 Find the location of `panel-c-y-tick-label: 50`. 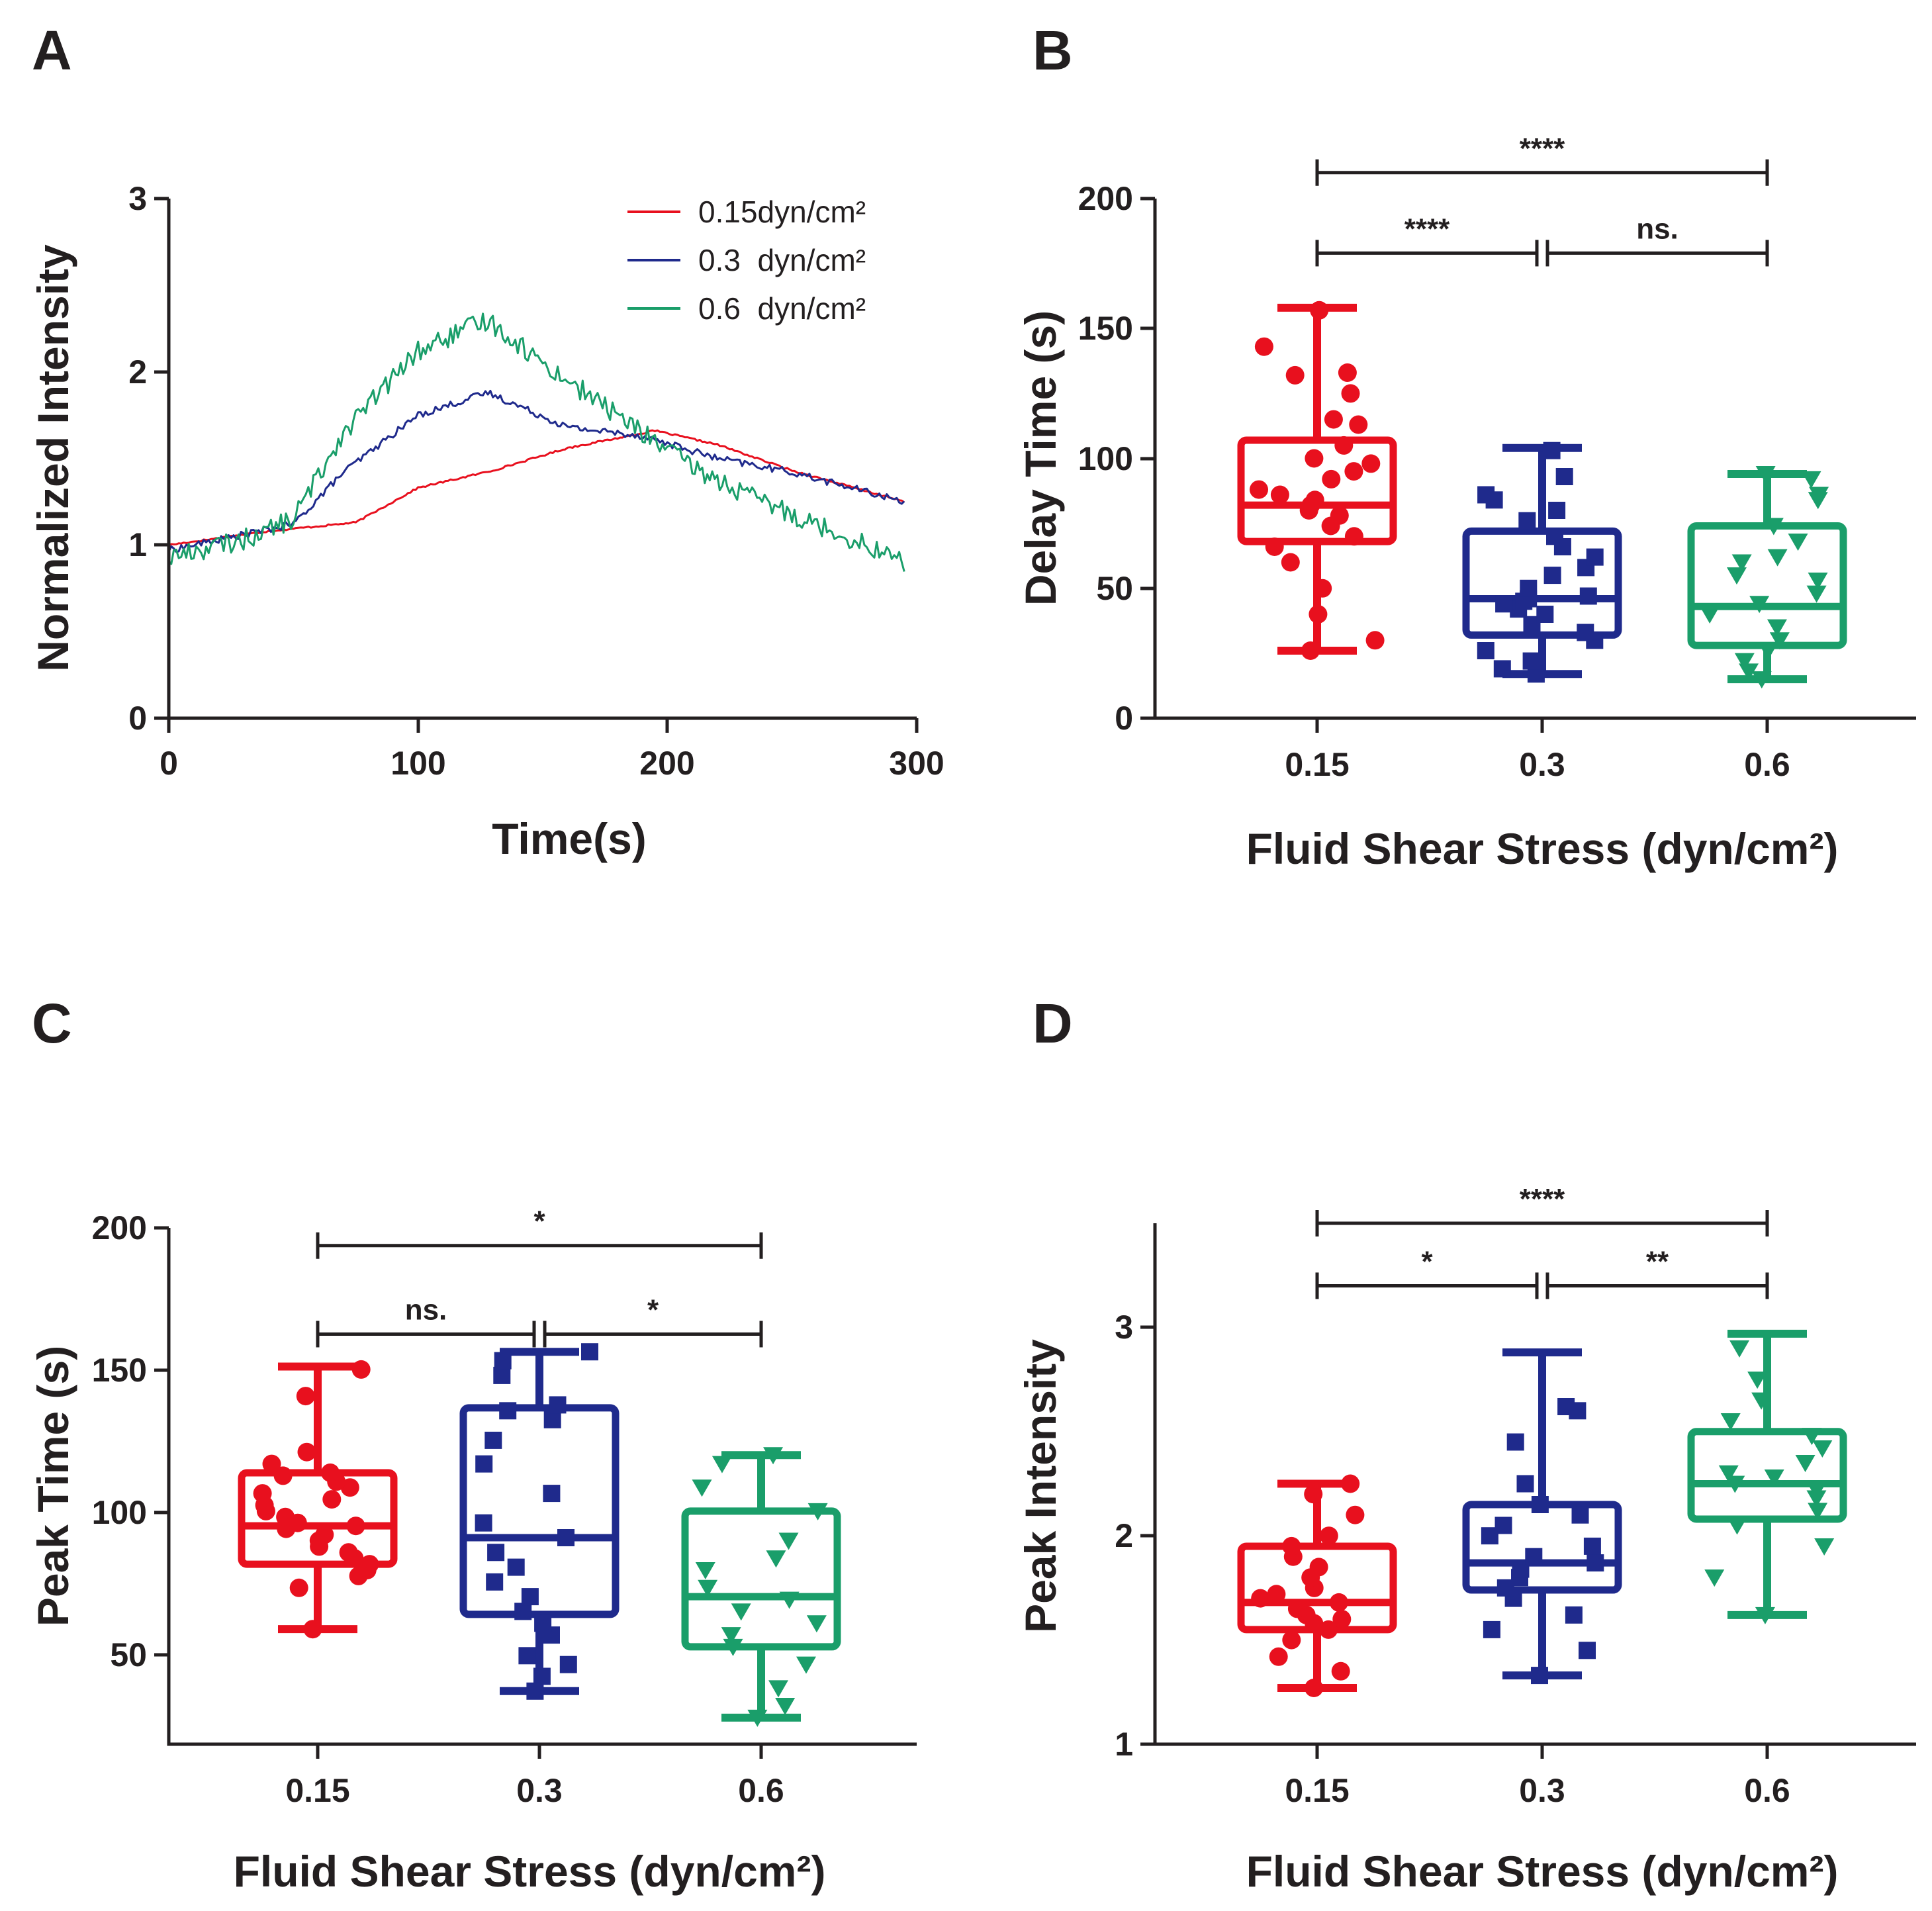

panel-c-y-tick-label: 50 is located at coordinates (128, 1654).